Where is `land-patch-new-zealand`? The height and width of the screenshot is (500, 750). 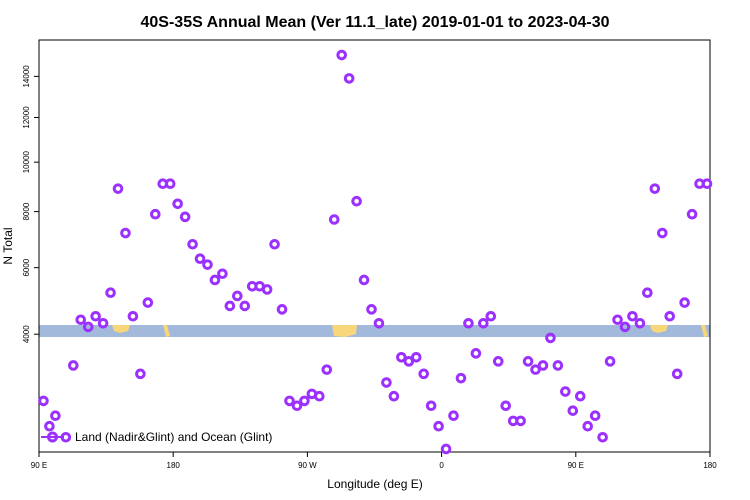 land-patch-new-zealand is located at coordinates (166, 331).